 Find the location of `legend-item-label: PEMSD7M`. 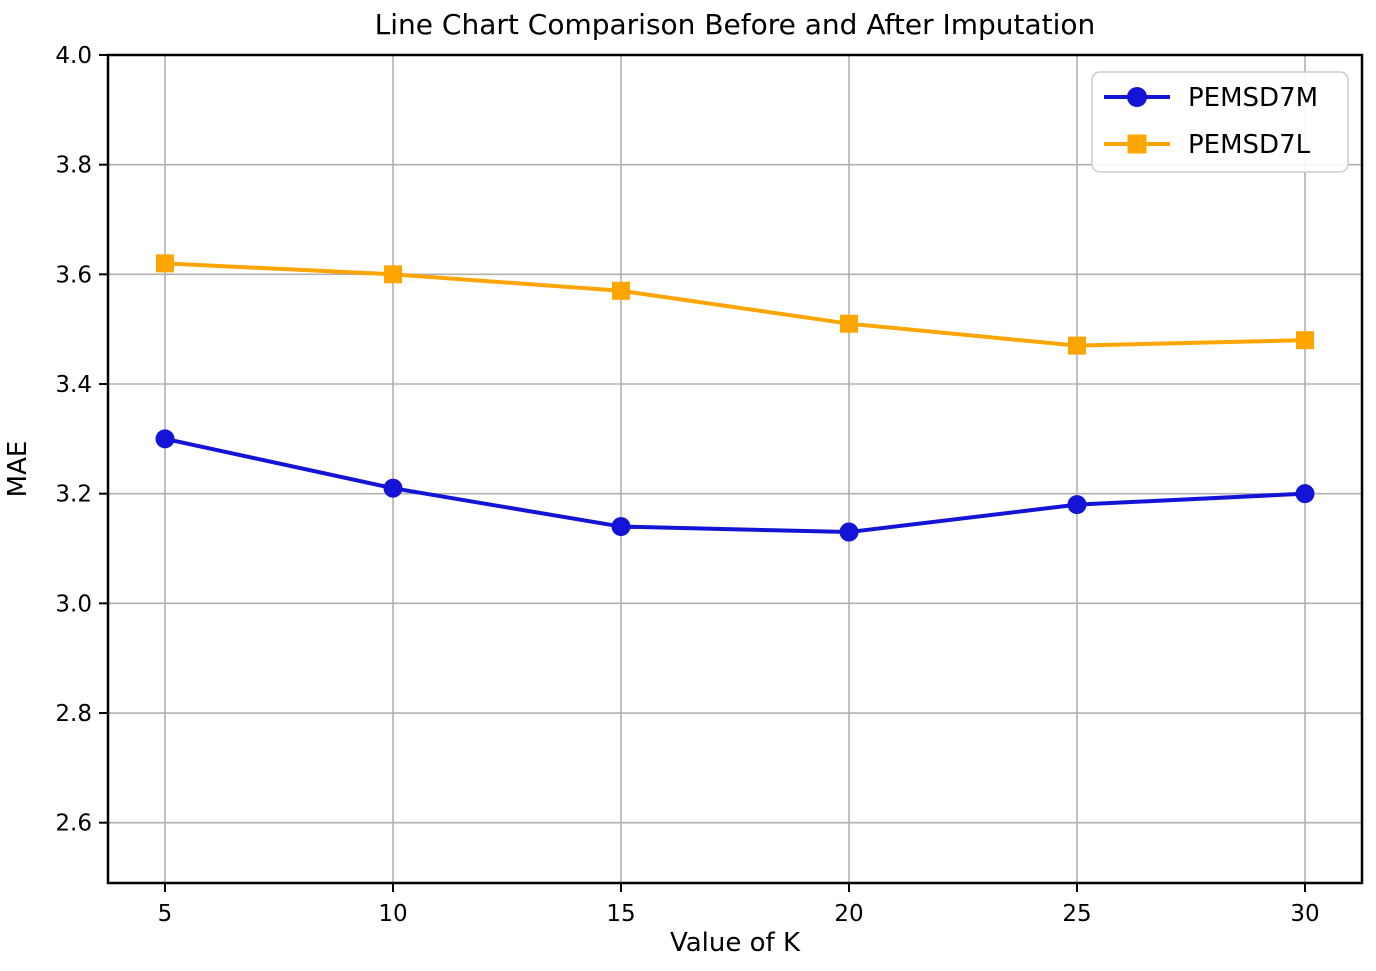

legend-item-label: PEMSD7M is located at coordinates (1253, 98).